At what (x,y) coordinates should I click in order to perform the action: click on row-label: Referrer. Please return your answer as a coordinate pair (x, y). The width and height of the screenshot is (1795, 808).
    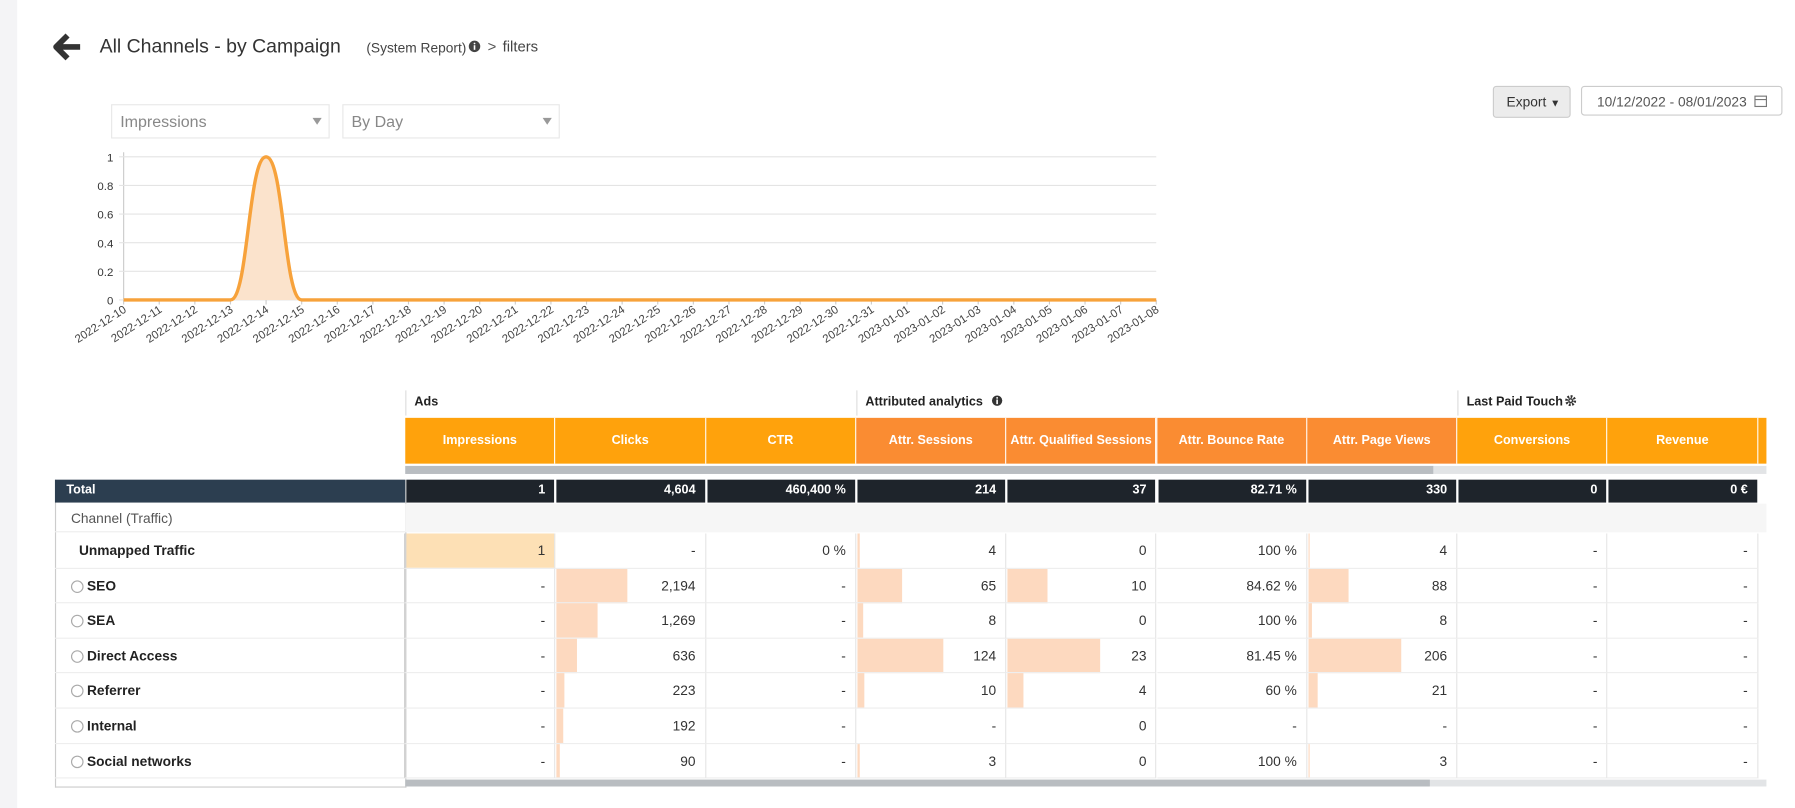
    Looking at the image, I should click on (114, 690).